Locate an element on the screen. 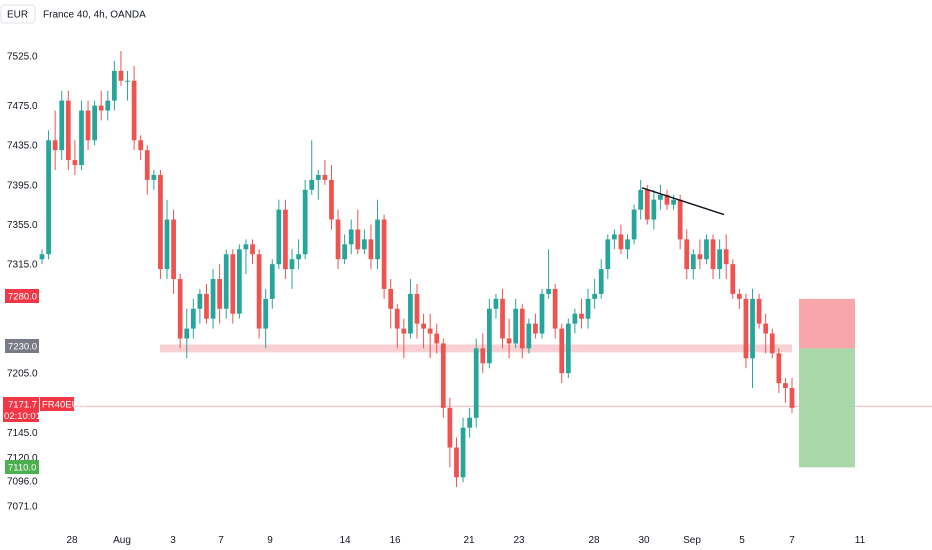 The height and width of the screenshot is (550, 932). chart-title: France 40, 4h, OANDA is located at coordinates (94, 15).